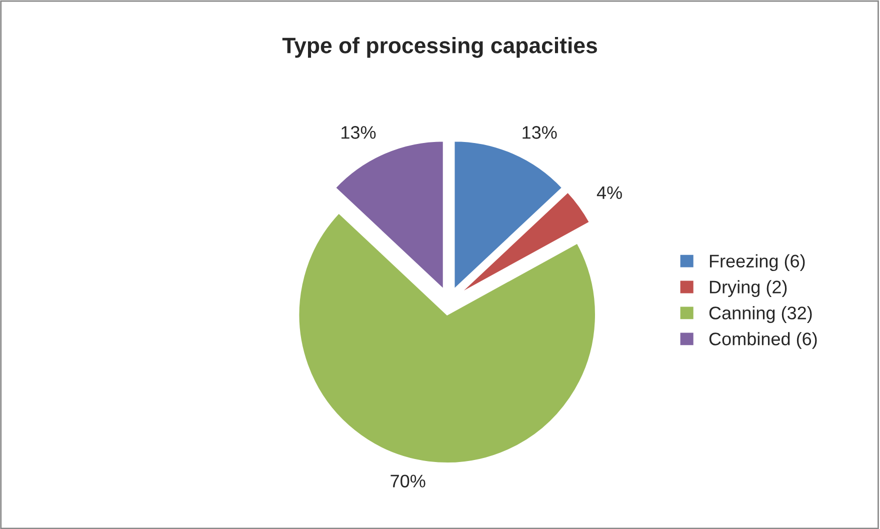 The width and height of the screenshot is (880, 529). Describe the element at coordinates (408, 481) in the screenshot. I see `data-label: 70%` at that location.